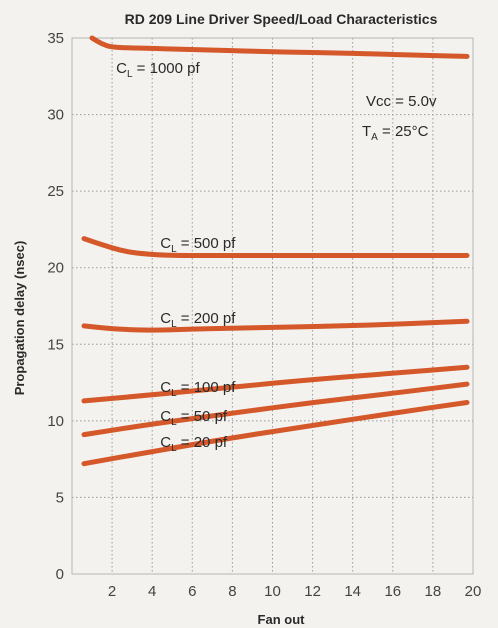 This screenshot has height=628, width=498. I want to click on y-tick-label: 0, so click(60, 574).